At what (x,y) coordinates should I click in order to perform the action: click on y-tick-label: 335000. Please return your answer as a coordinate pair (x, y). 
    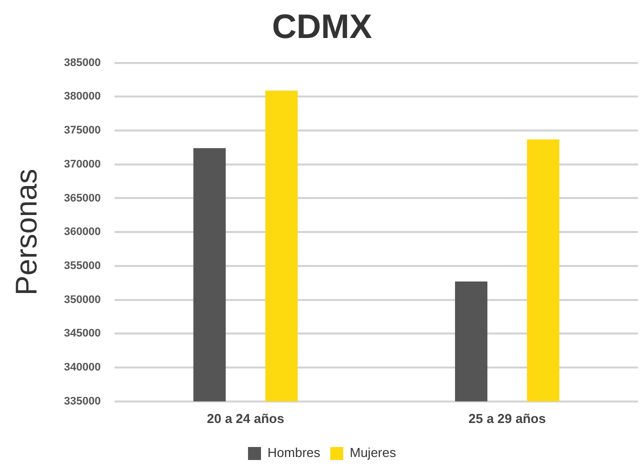
    Looking at the image, I should click on (82, 401).